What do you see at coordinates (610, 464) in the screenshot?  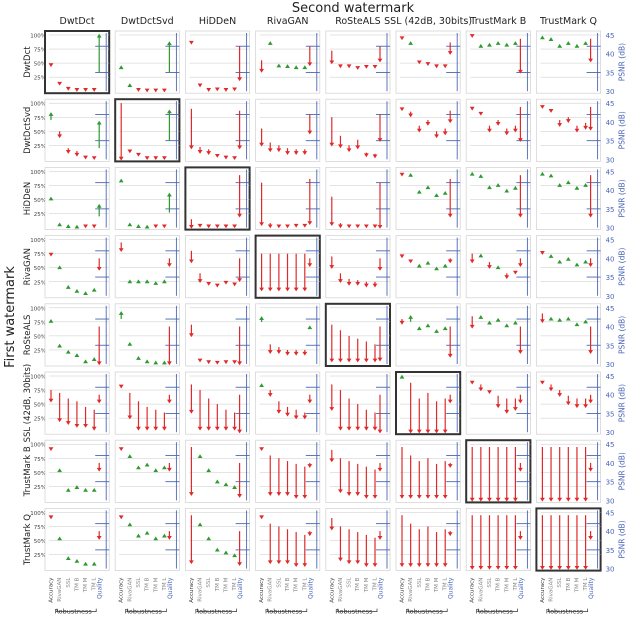 I see `right-tick-label: 40` at bounding box center [610, 464].